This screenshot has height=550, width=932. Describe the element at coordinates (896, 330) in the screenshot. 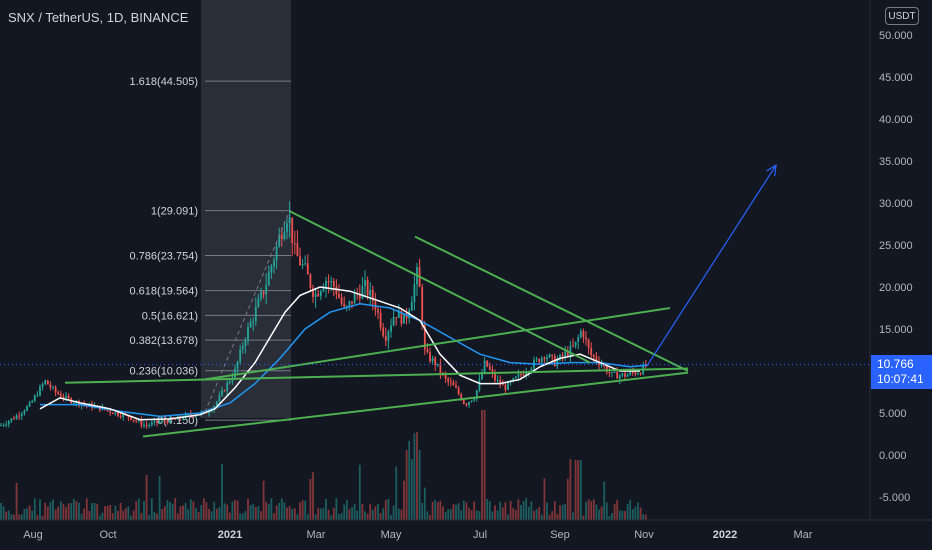

I see `price-tick-label: 15.000` at that location.